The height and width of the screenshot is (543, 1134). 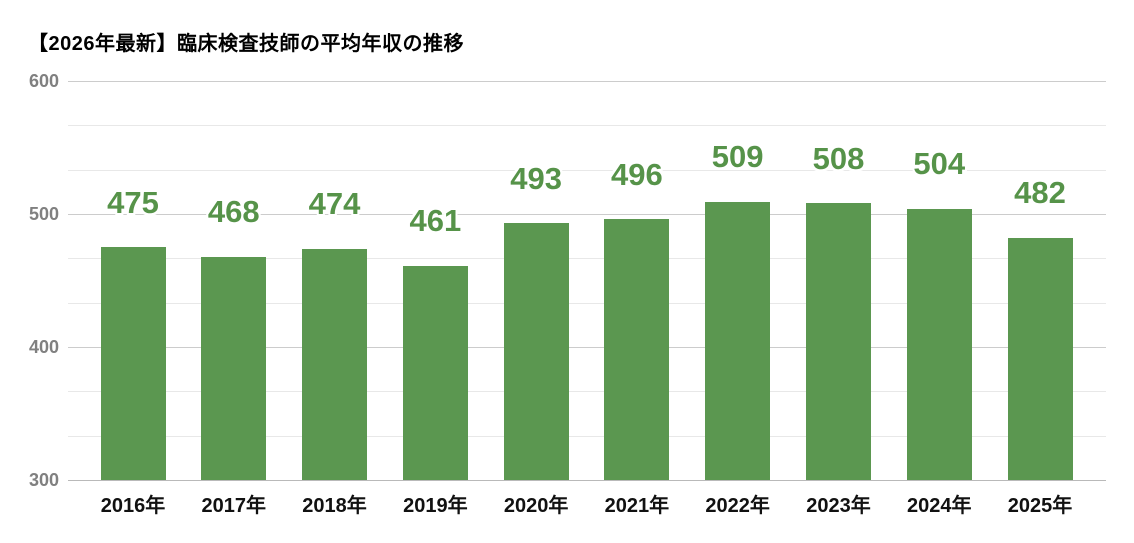 I want to click on y-axis-tick-label: 400, so click(x=43, y=347).